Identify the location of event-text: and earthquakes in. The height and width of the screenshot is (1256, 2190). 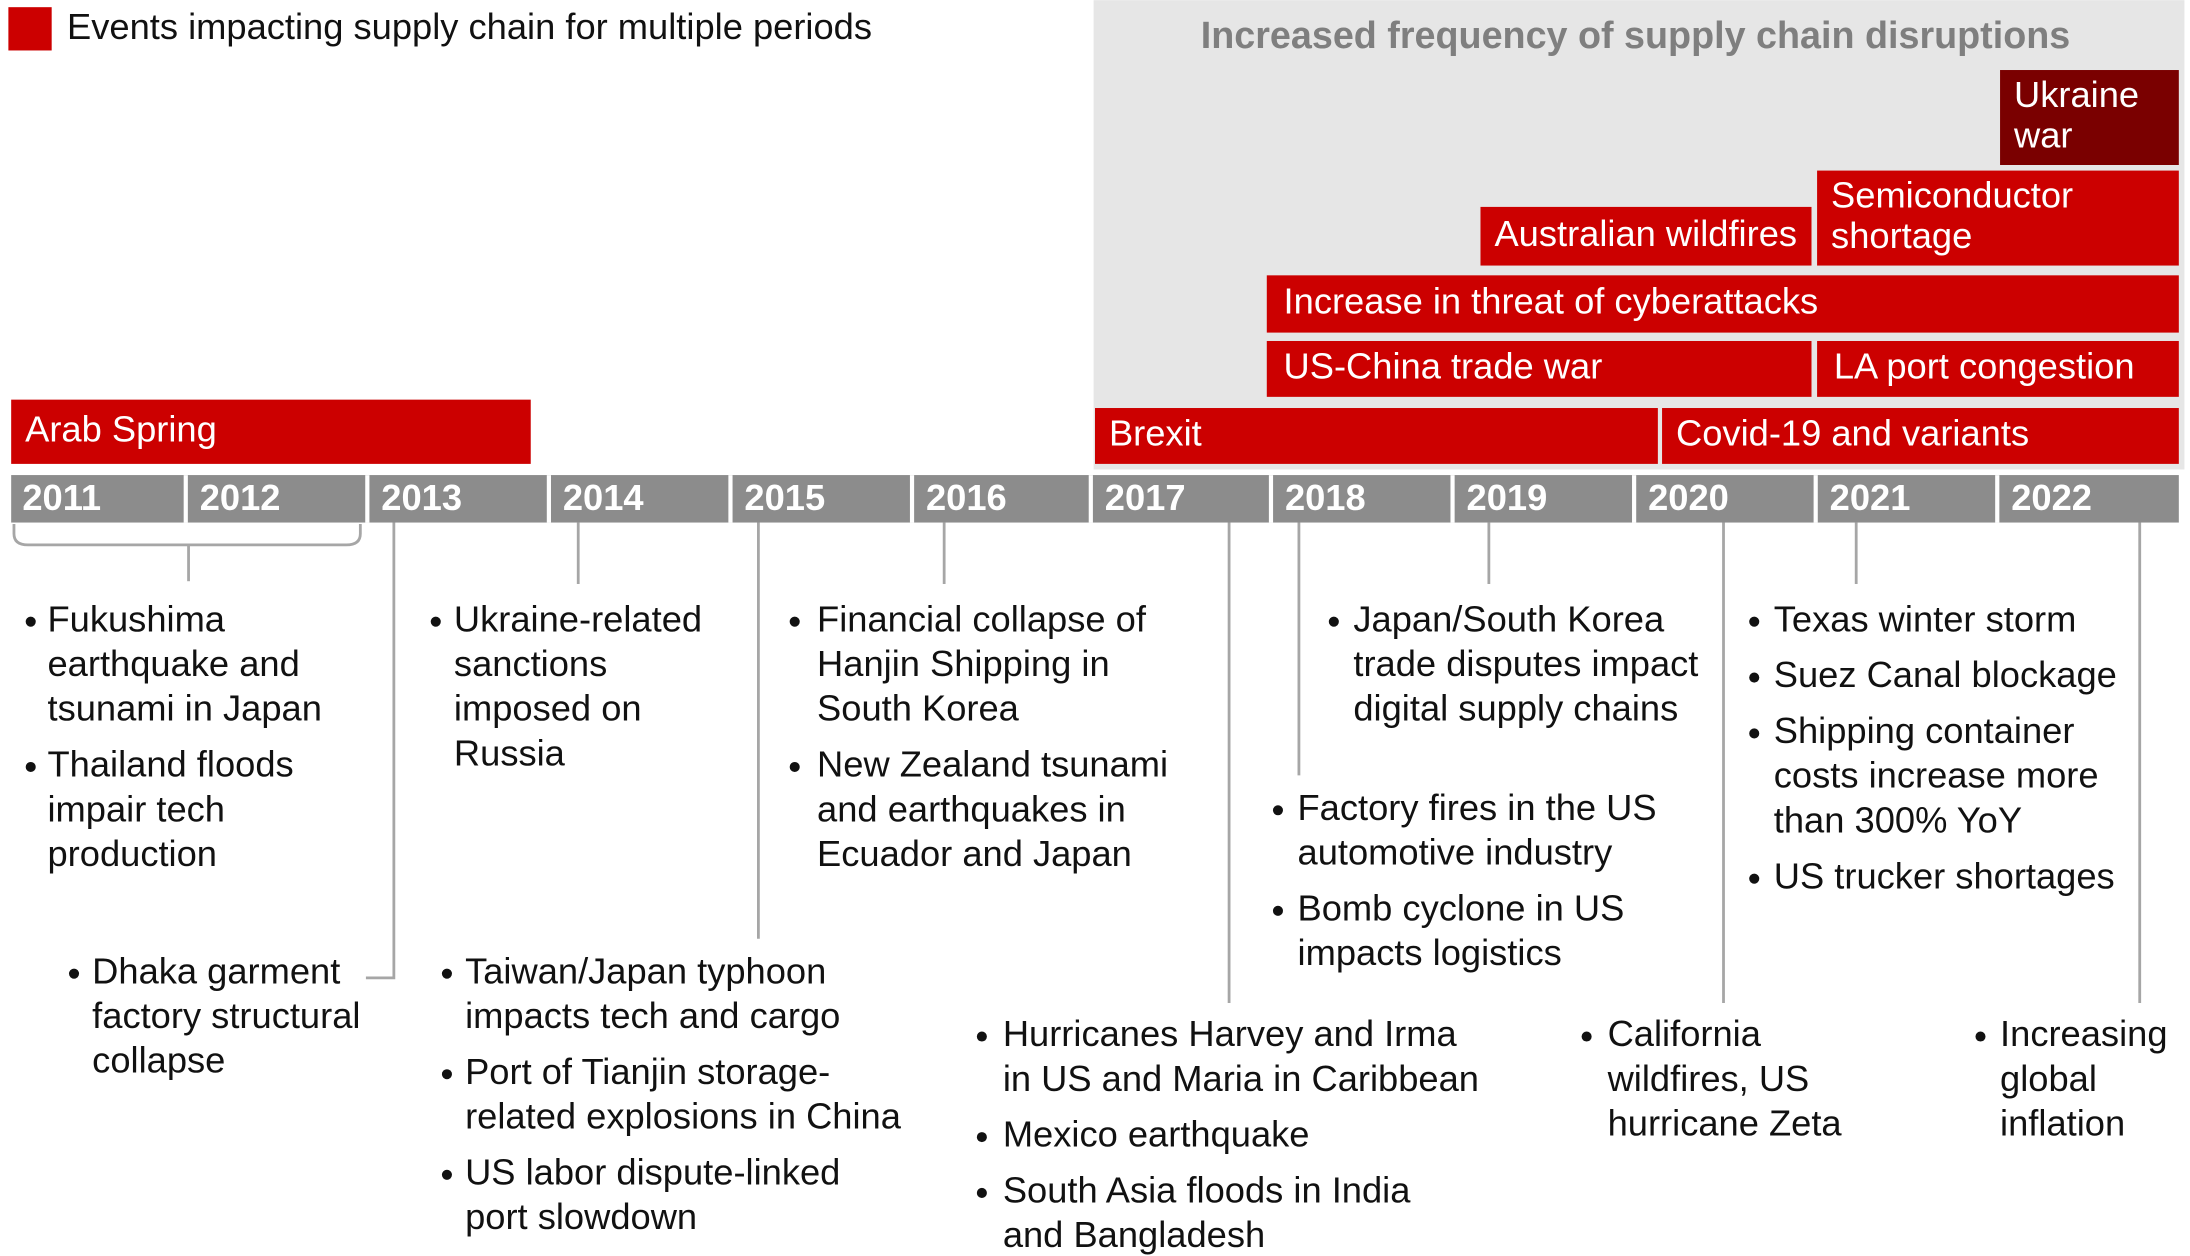
(971, 808).